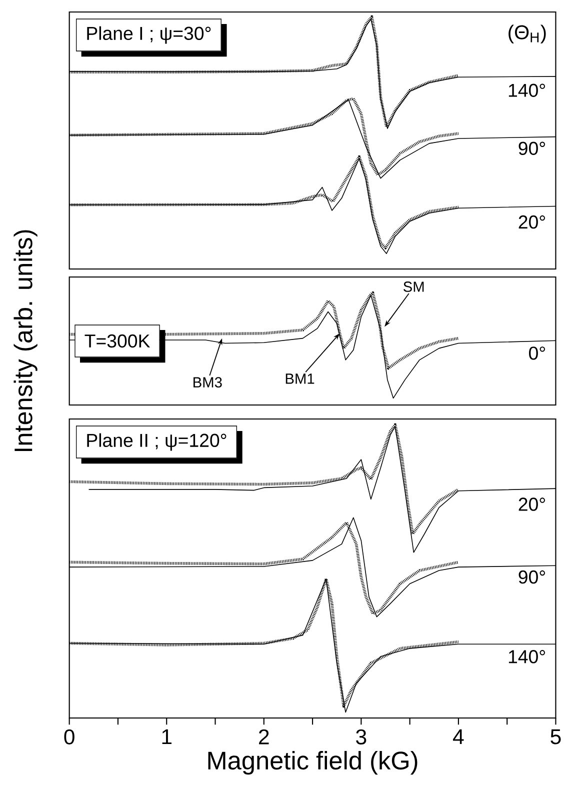 This screenshot has width=566, height=800. I want to click on annotation: SM, so click(414, 287).